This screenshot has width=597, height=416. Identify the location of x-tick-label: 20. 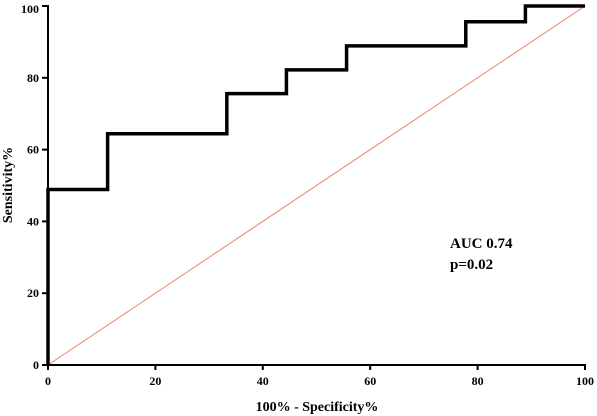
(155, 381).